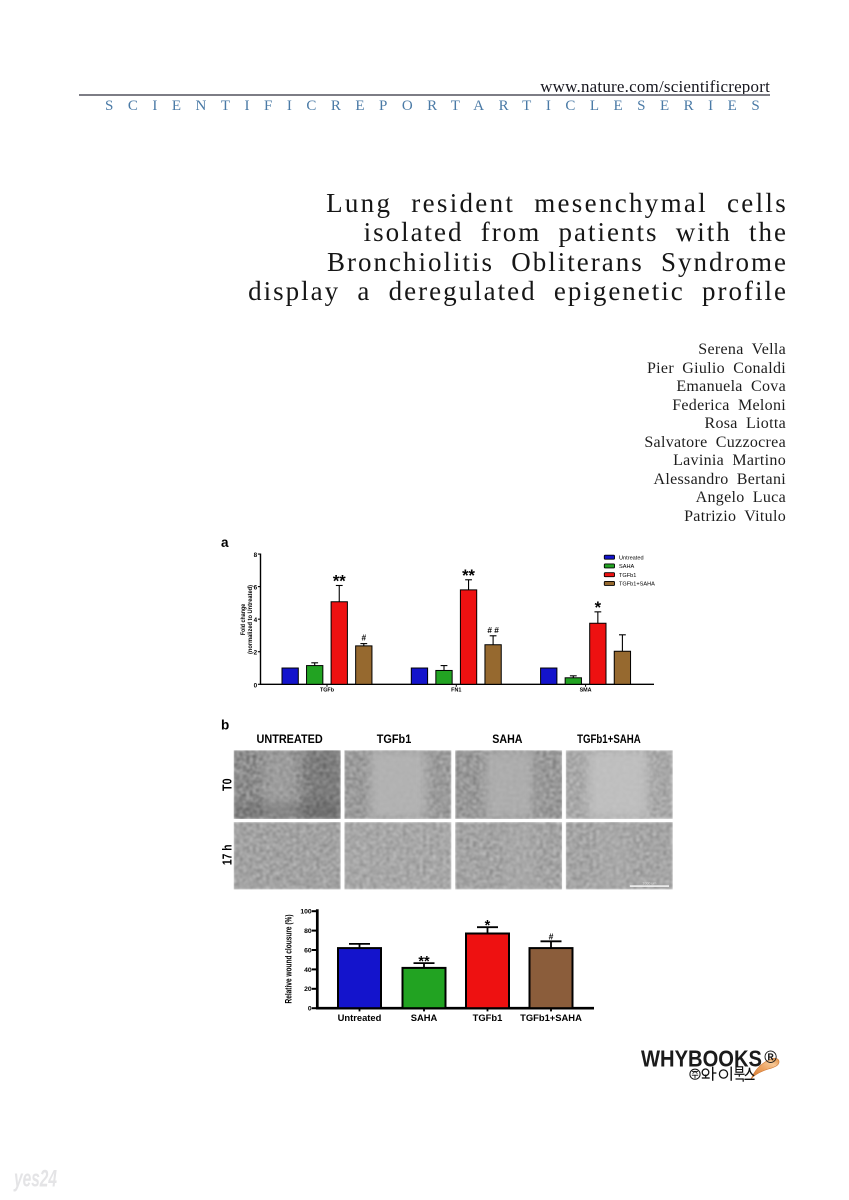  What do you see at coordinates (227, 854) in the screenshot?
I see `svg-text: 17 h` at bounding box center [227, 854].